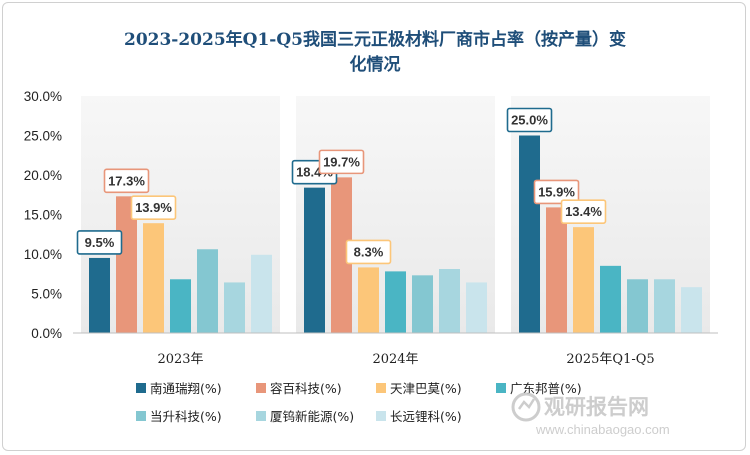 The image size is (750, 455). What do you see at coordinates (186, 388) in the screenshot?
I see `legend-entry: 南通瑞翔(%)` at bounding box center [186, 388].